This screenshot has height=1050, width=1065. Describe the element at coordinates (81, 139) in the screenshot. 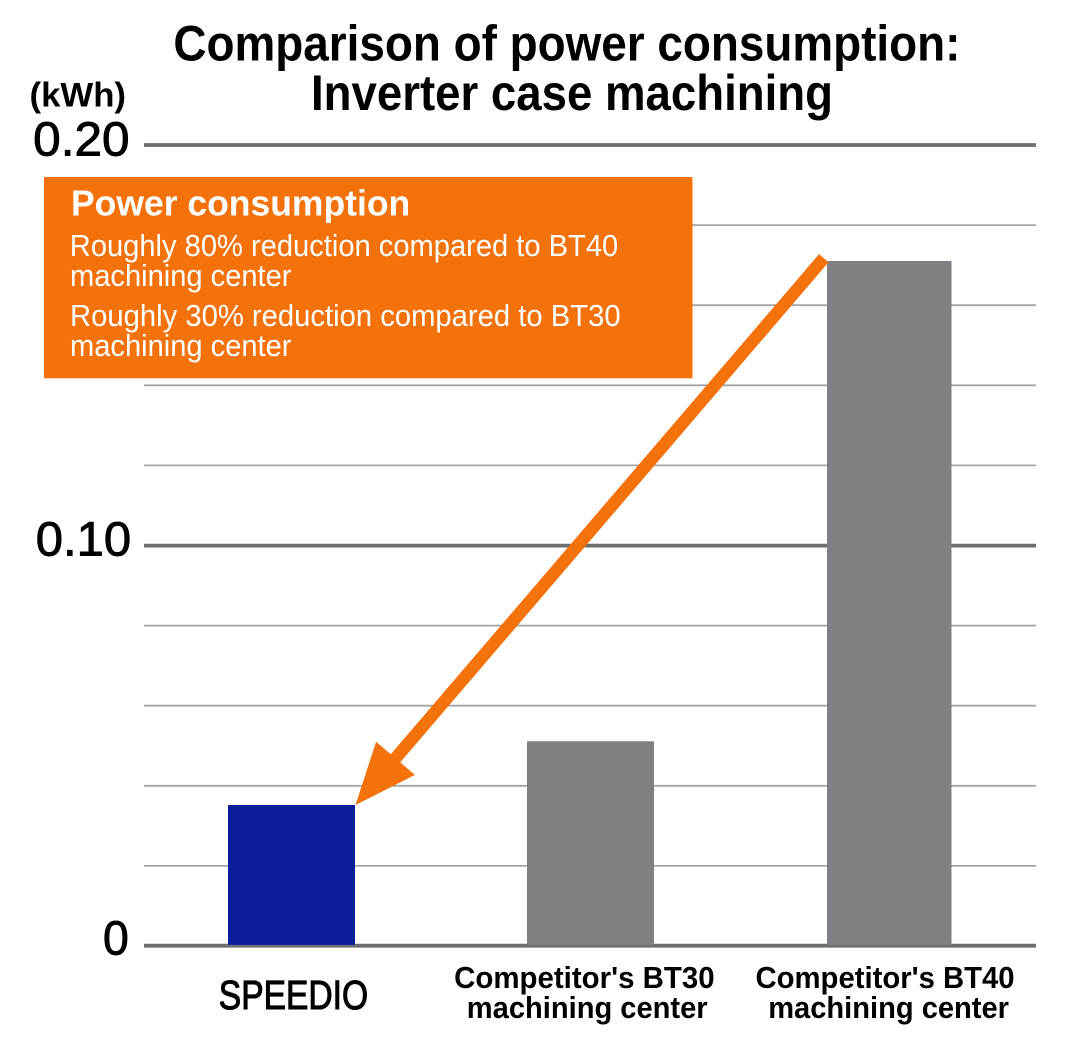

I see `svg-text: 0.20` at that location.